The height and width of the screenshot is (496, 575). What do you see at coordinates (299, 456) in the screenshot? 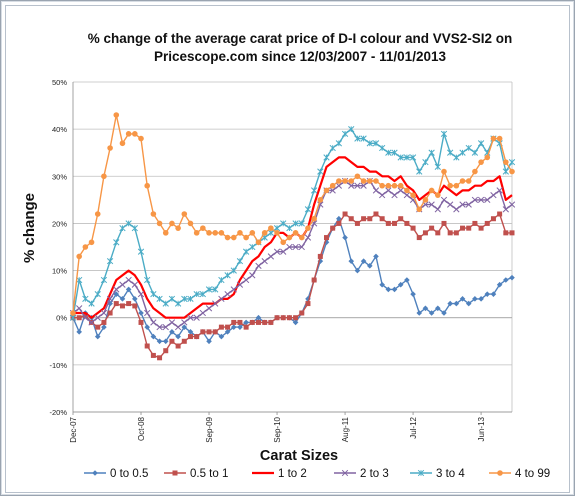
I see `x-axis-label: Carat Sizes` at bounding box center [299, 456].